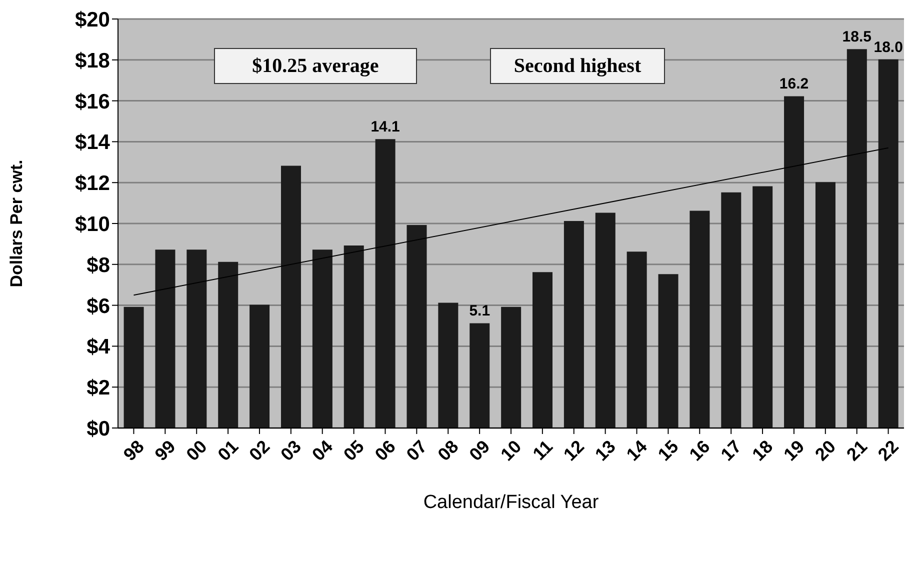 This screenshot has height=562, width=908. Describe the element at coordinates (605, 450) in the screenshot. I see `x-tick-label: 13` at that location.